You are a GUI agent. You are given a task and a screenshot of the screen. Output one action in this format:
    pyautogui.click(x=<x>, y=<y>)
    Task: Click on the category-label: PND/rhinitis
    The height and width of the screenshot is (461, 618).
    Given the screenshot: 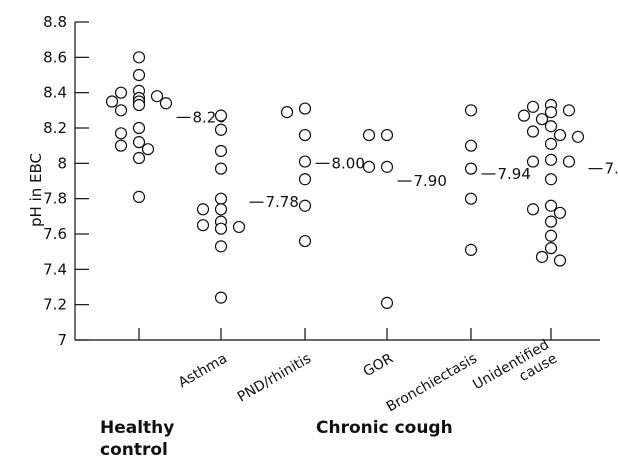 What is the action you would take?
    pyautogui.click(x=274, y=378)
    